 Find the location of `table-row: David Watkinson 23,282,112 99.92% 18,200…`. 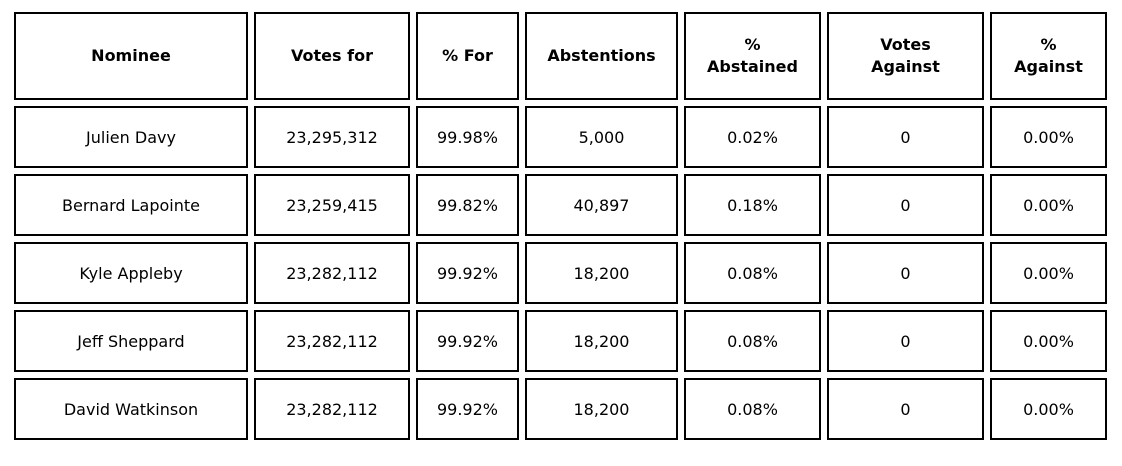

table-row: David Watkinson 23,282,112 99.92% 18,200… is located at coordinates (560, 409).